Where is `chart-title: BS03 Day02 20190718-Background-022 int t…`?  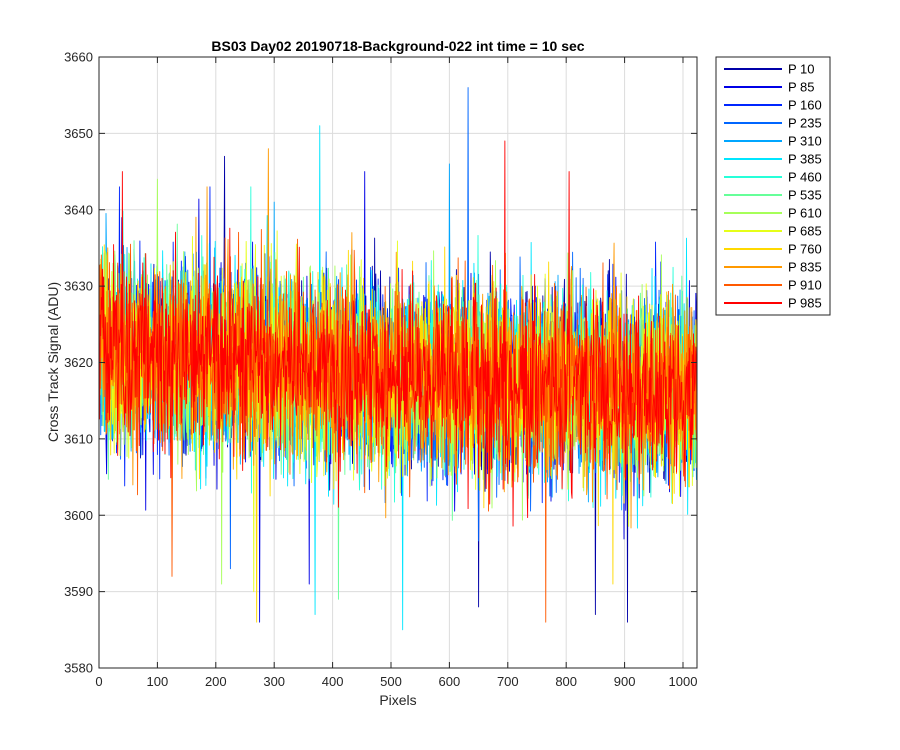 chart-title: BS03 Day02 20190718-Background-022 int t… is located at coordinates (397, 46).